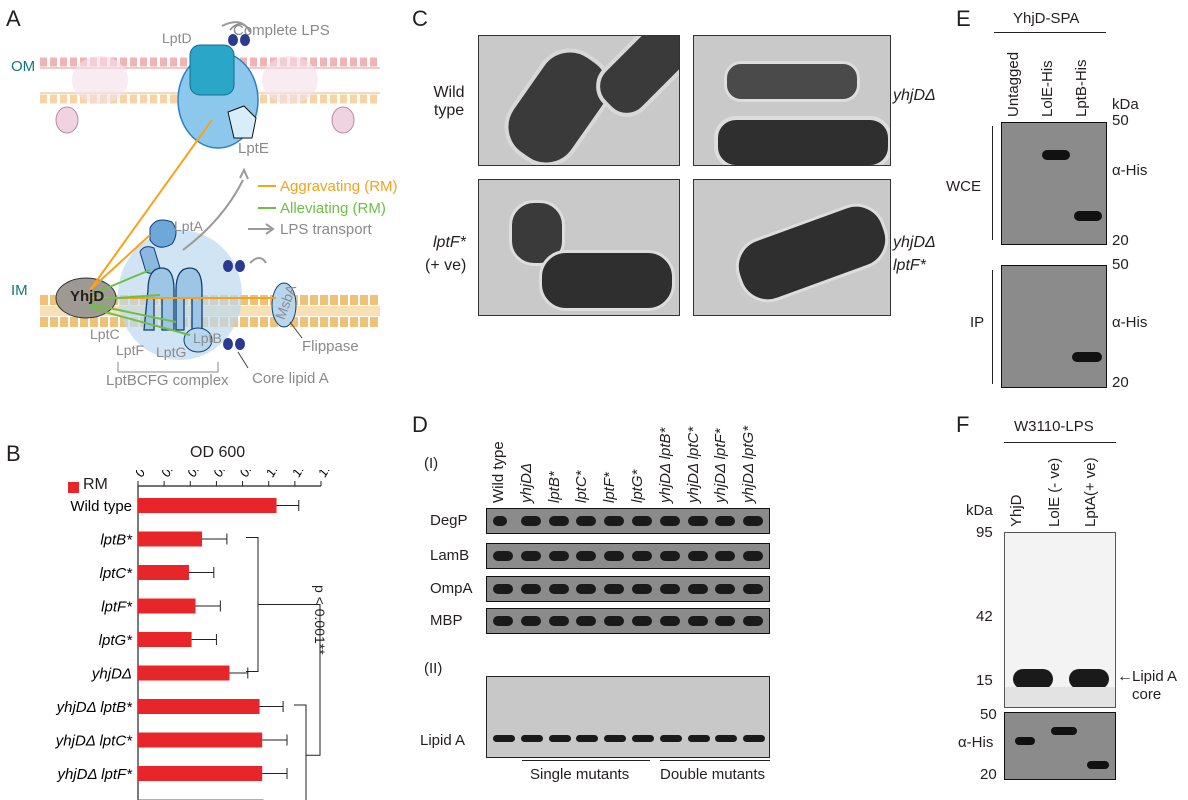  Describe the element at coordinates (713, 774) in the screenshot. I see `double-mutants-label: Double mutants` at that location.